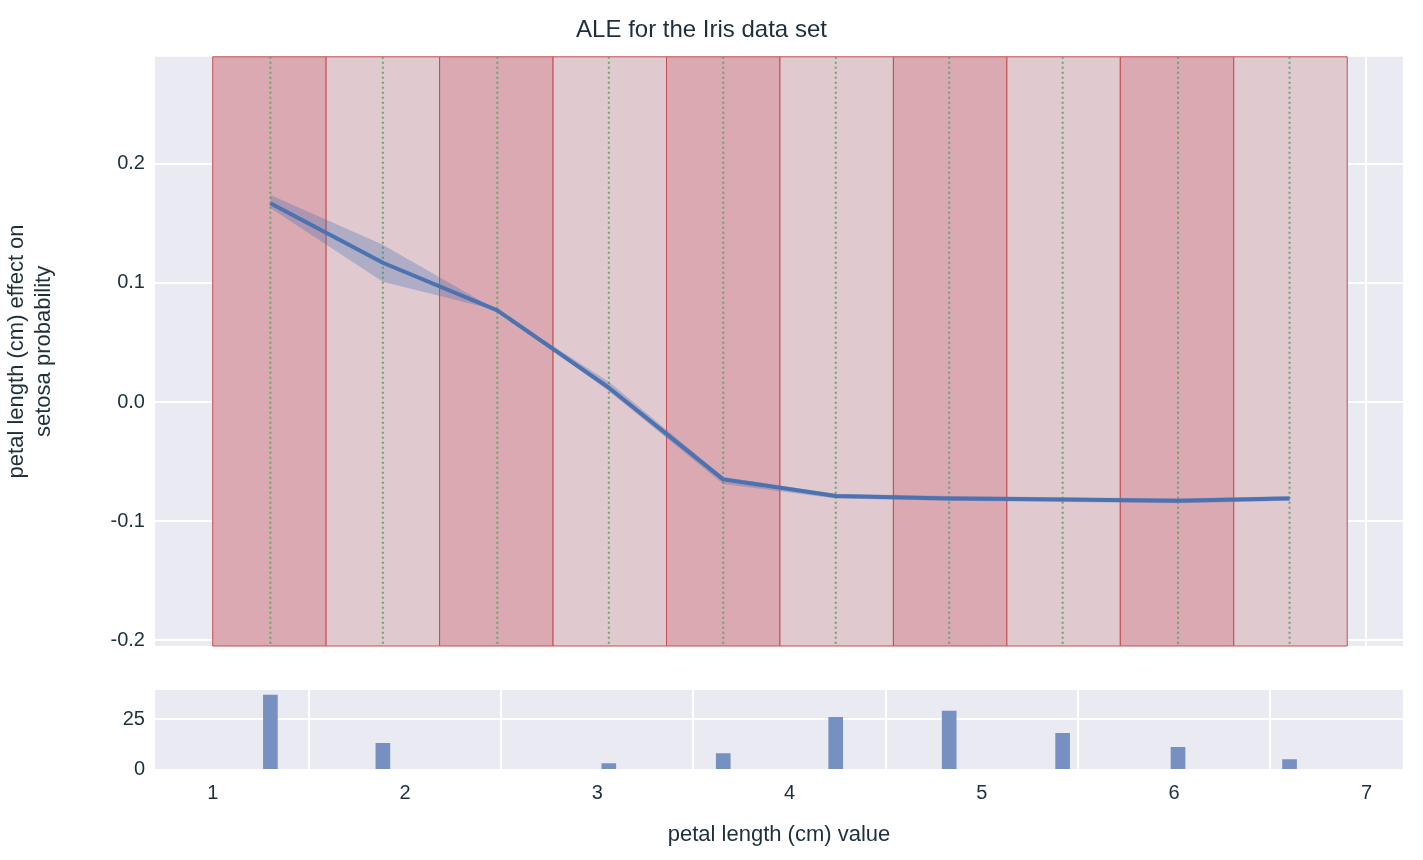  I want to click on x-tick-label: 4, so click(790, 792).